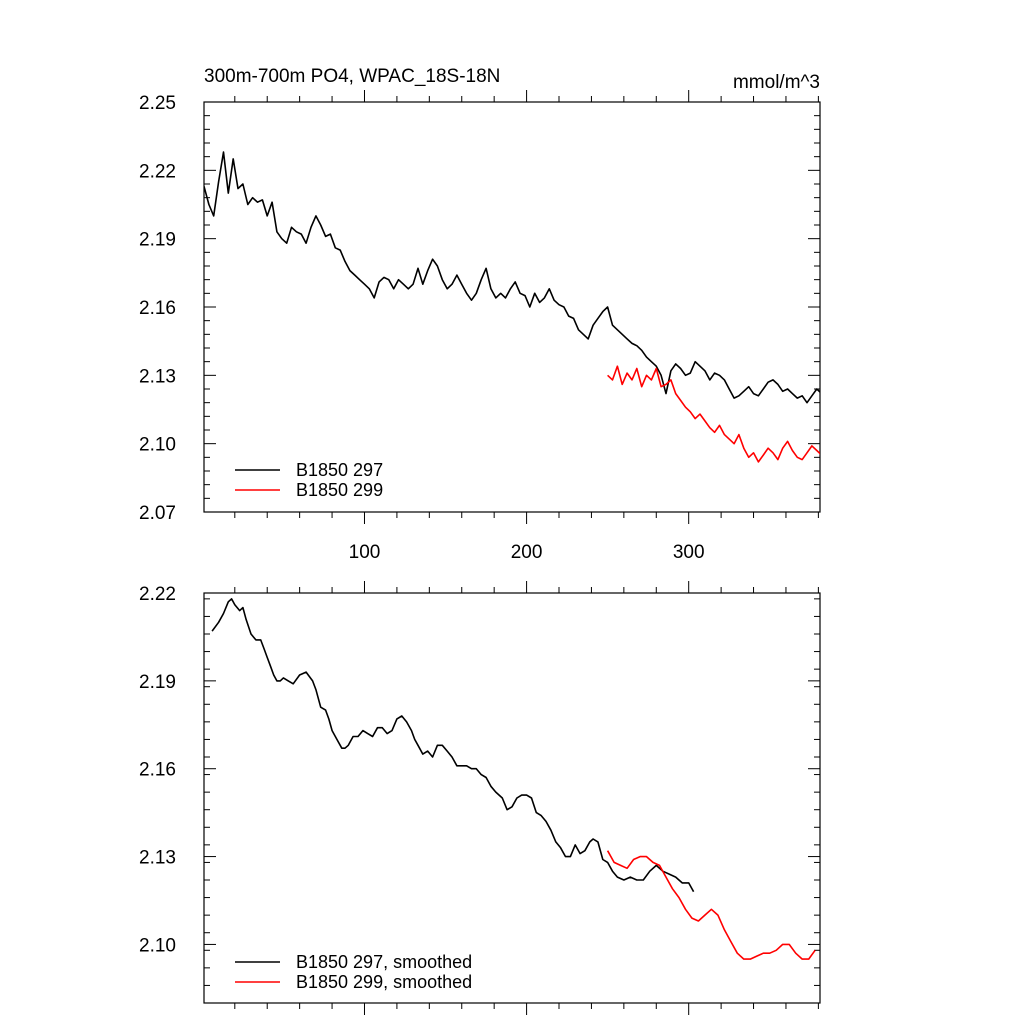 This screenshot has width=1024, height=1024. Describe the element at coordinates (384, 962) in the screenshot. I see `legend-label: B1850 297, smoothed` at that location.